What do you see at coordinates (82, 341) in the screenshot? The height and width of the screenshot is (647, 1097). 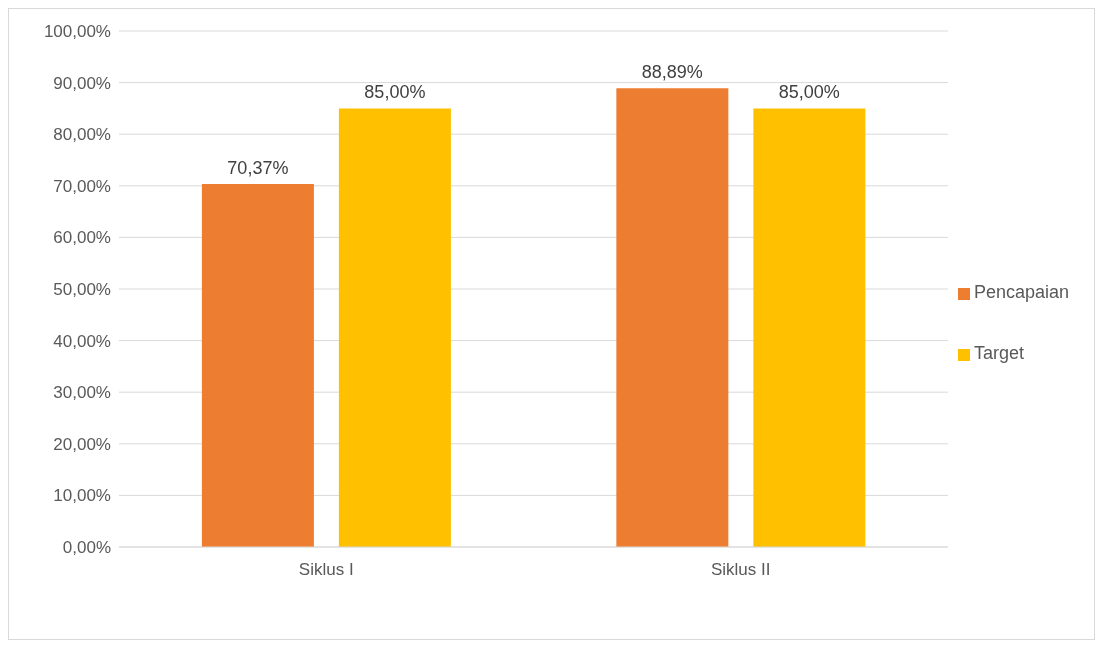 I see `y-tick-label: 40,00%` at bounding box center [82, 341].